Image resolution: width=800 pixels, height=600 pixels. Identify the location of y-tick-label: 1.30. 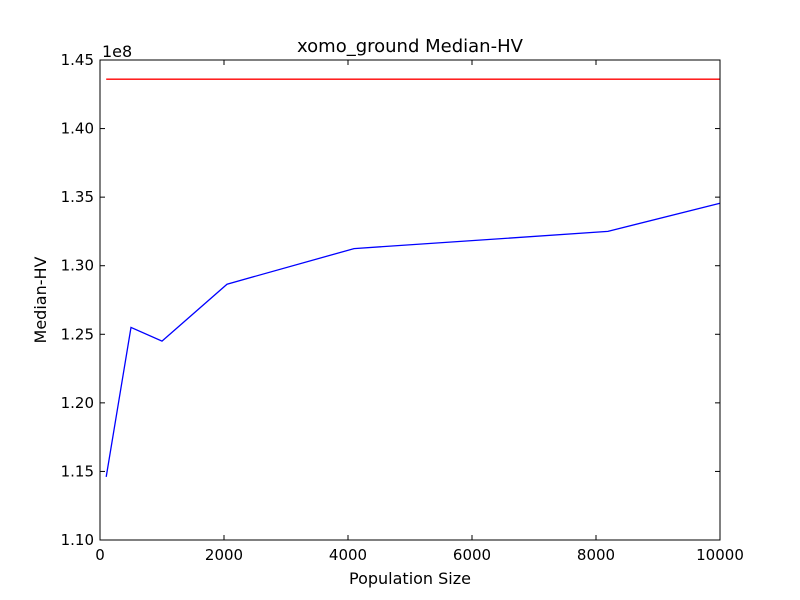
(77, 266).